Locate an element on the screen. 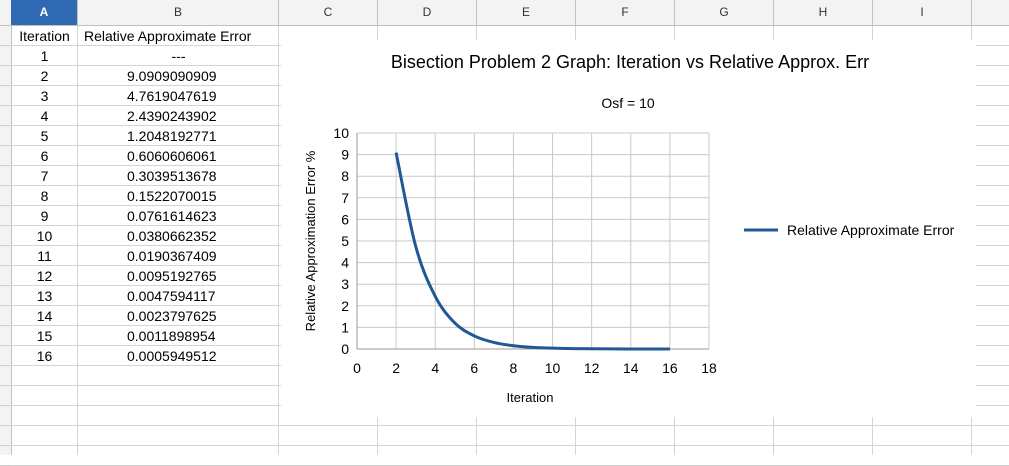 This screenshot has height=466, width=1009. chart-y-tick-label: 4 is located at coordinates (345, 263).